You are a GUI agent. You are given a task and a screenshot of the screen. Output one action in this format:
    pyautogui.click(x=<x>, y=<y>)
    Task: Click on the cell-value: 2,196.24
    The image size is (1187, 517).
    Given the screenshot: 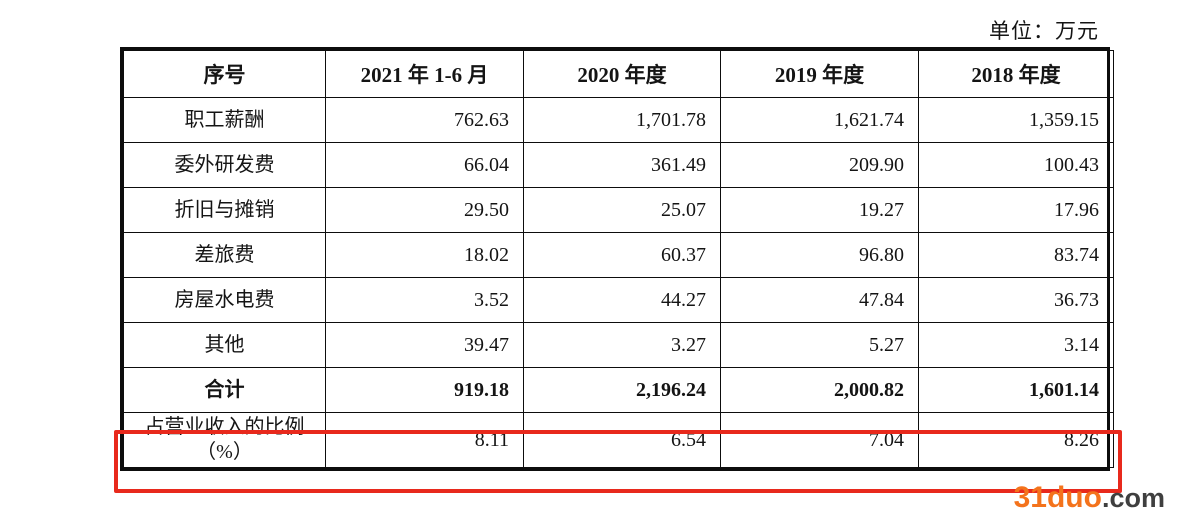 What is the action you would take?
    pyautogui.click(x=622, y=390)
    